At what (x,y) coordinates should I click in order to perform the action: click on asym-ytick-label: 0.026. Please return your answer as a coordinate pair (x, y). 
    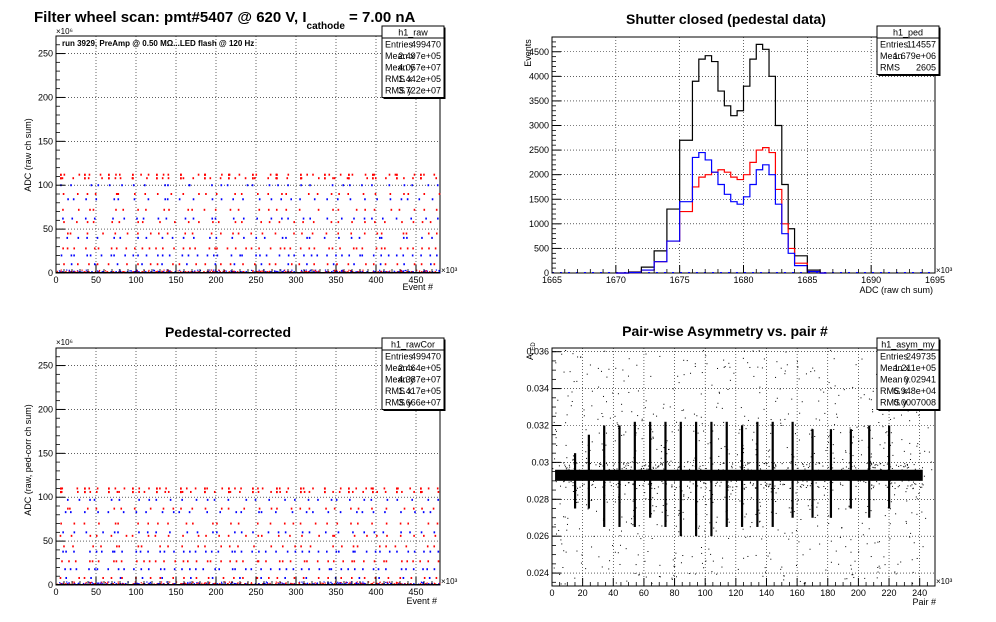
    Looking at the image, I should click on (537, 536).